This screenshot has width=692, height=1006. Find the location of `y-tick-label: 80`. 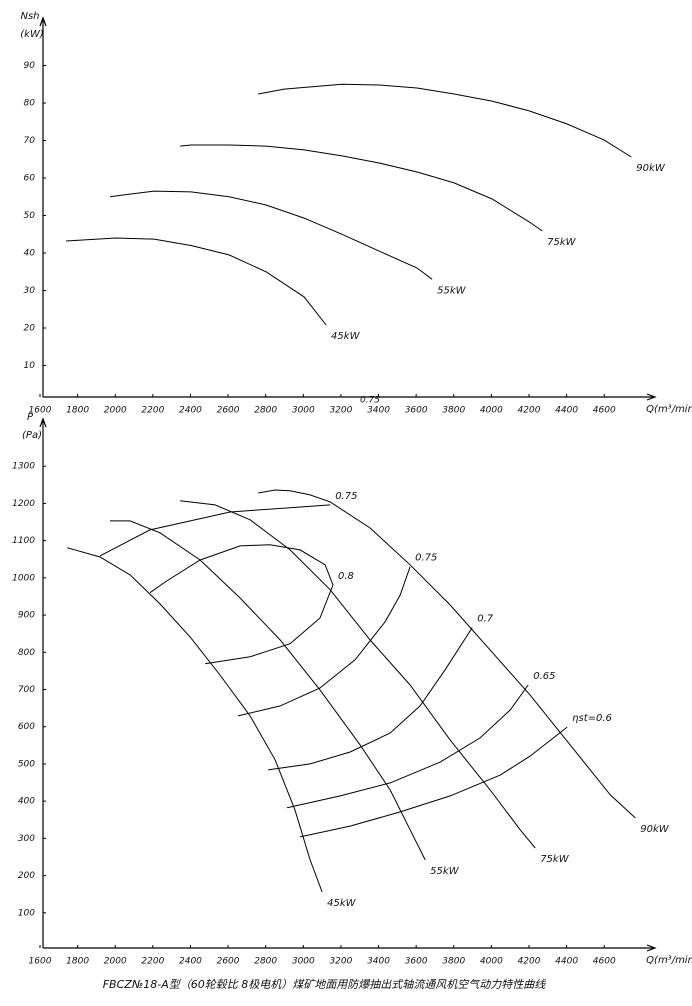

y-tick-label: 80 is located at coordinates (30, 104).